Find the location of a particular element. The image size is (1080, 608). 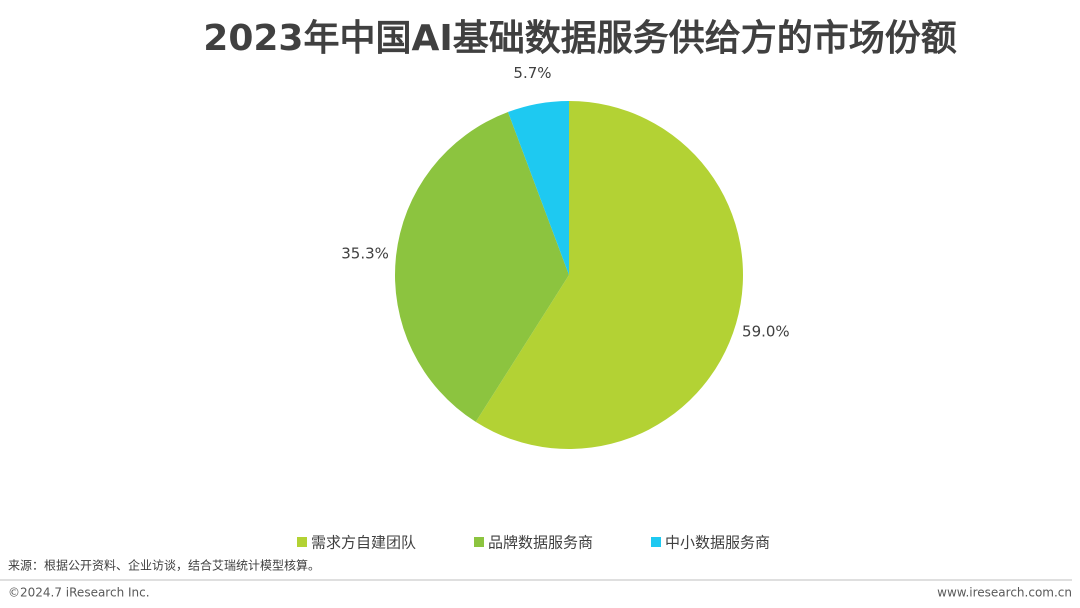

chart-title: 2023年中国AI基础数据服务供给方的市场份额 is located at coordinates (579, 38).